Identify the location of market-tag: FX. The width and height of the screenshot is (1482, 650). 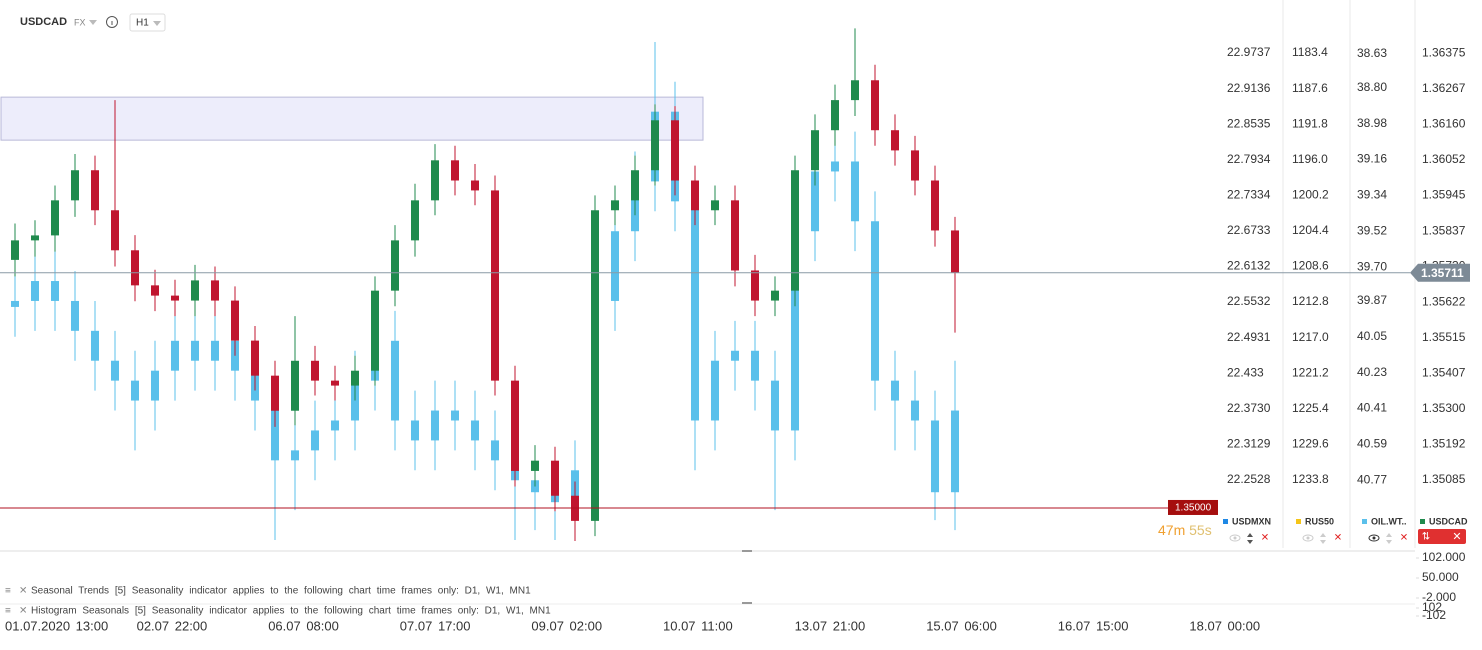
(80, 22).